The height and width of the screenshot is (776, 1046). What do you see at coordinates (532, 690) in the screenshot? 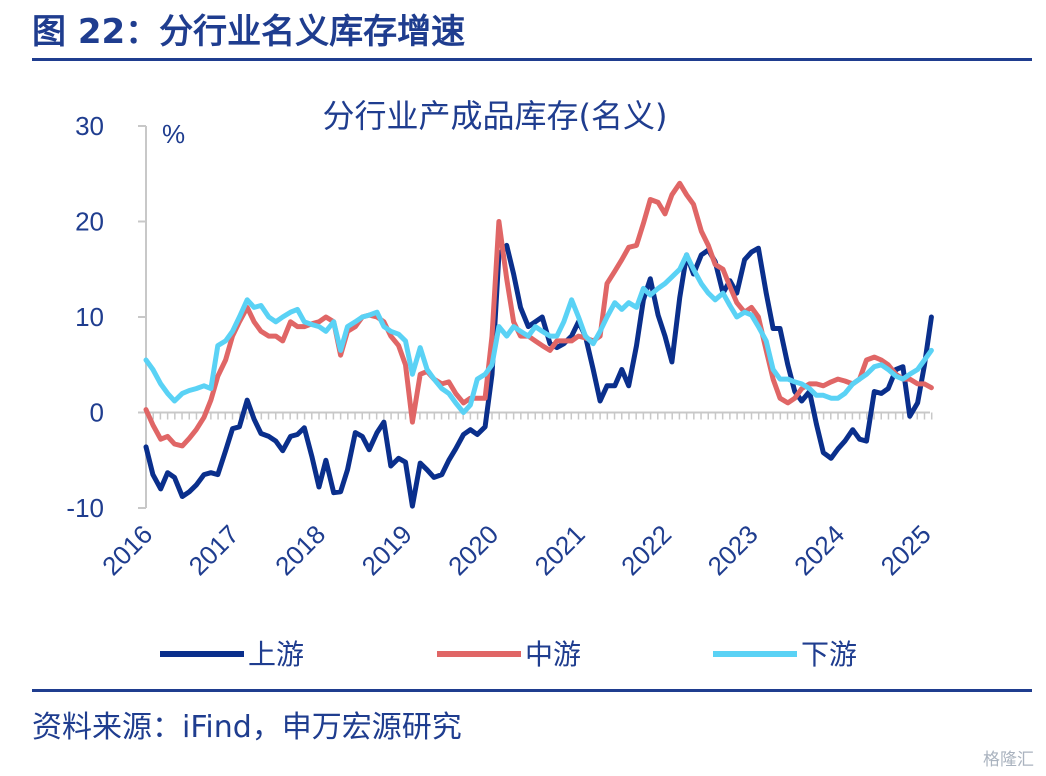
I see `source-rule` at bounding box center [532, 690].